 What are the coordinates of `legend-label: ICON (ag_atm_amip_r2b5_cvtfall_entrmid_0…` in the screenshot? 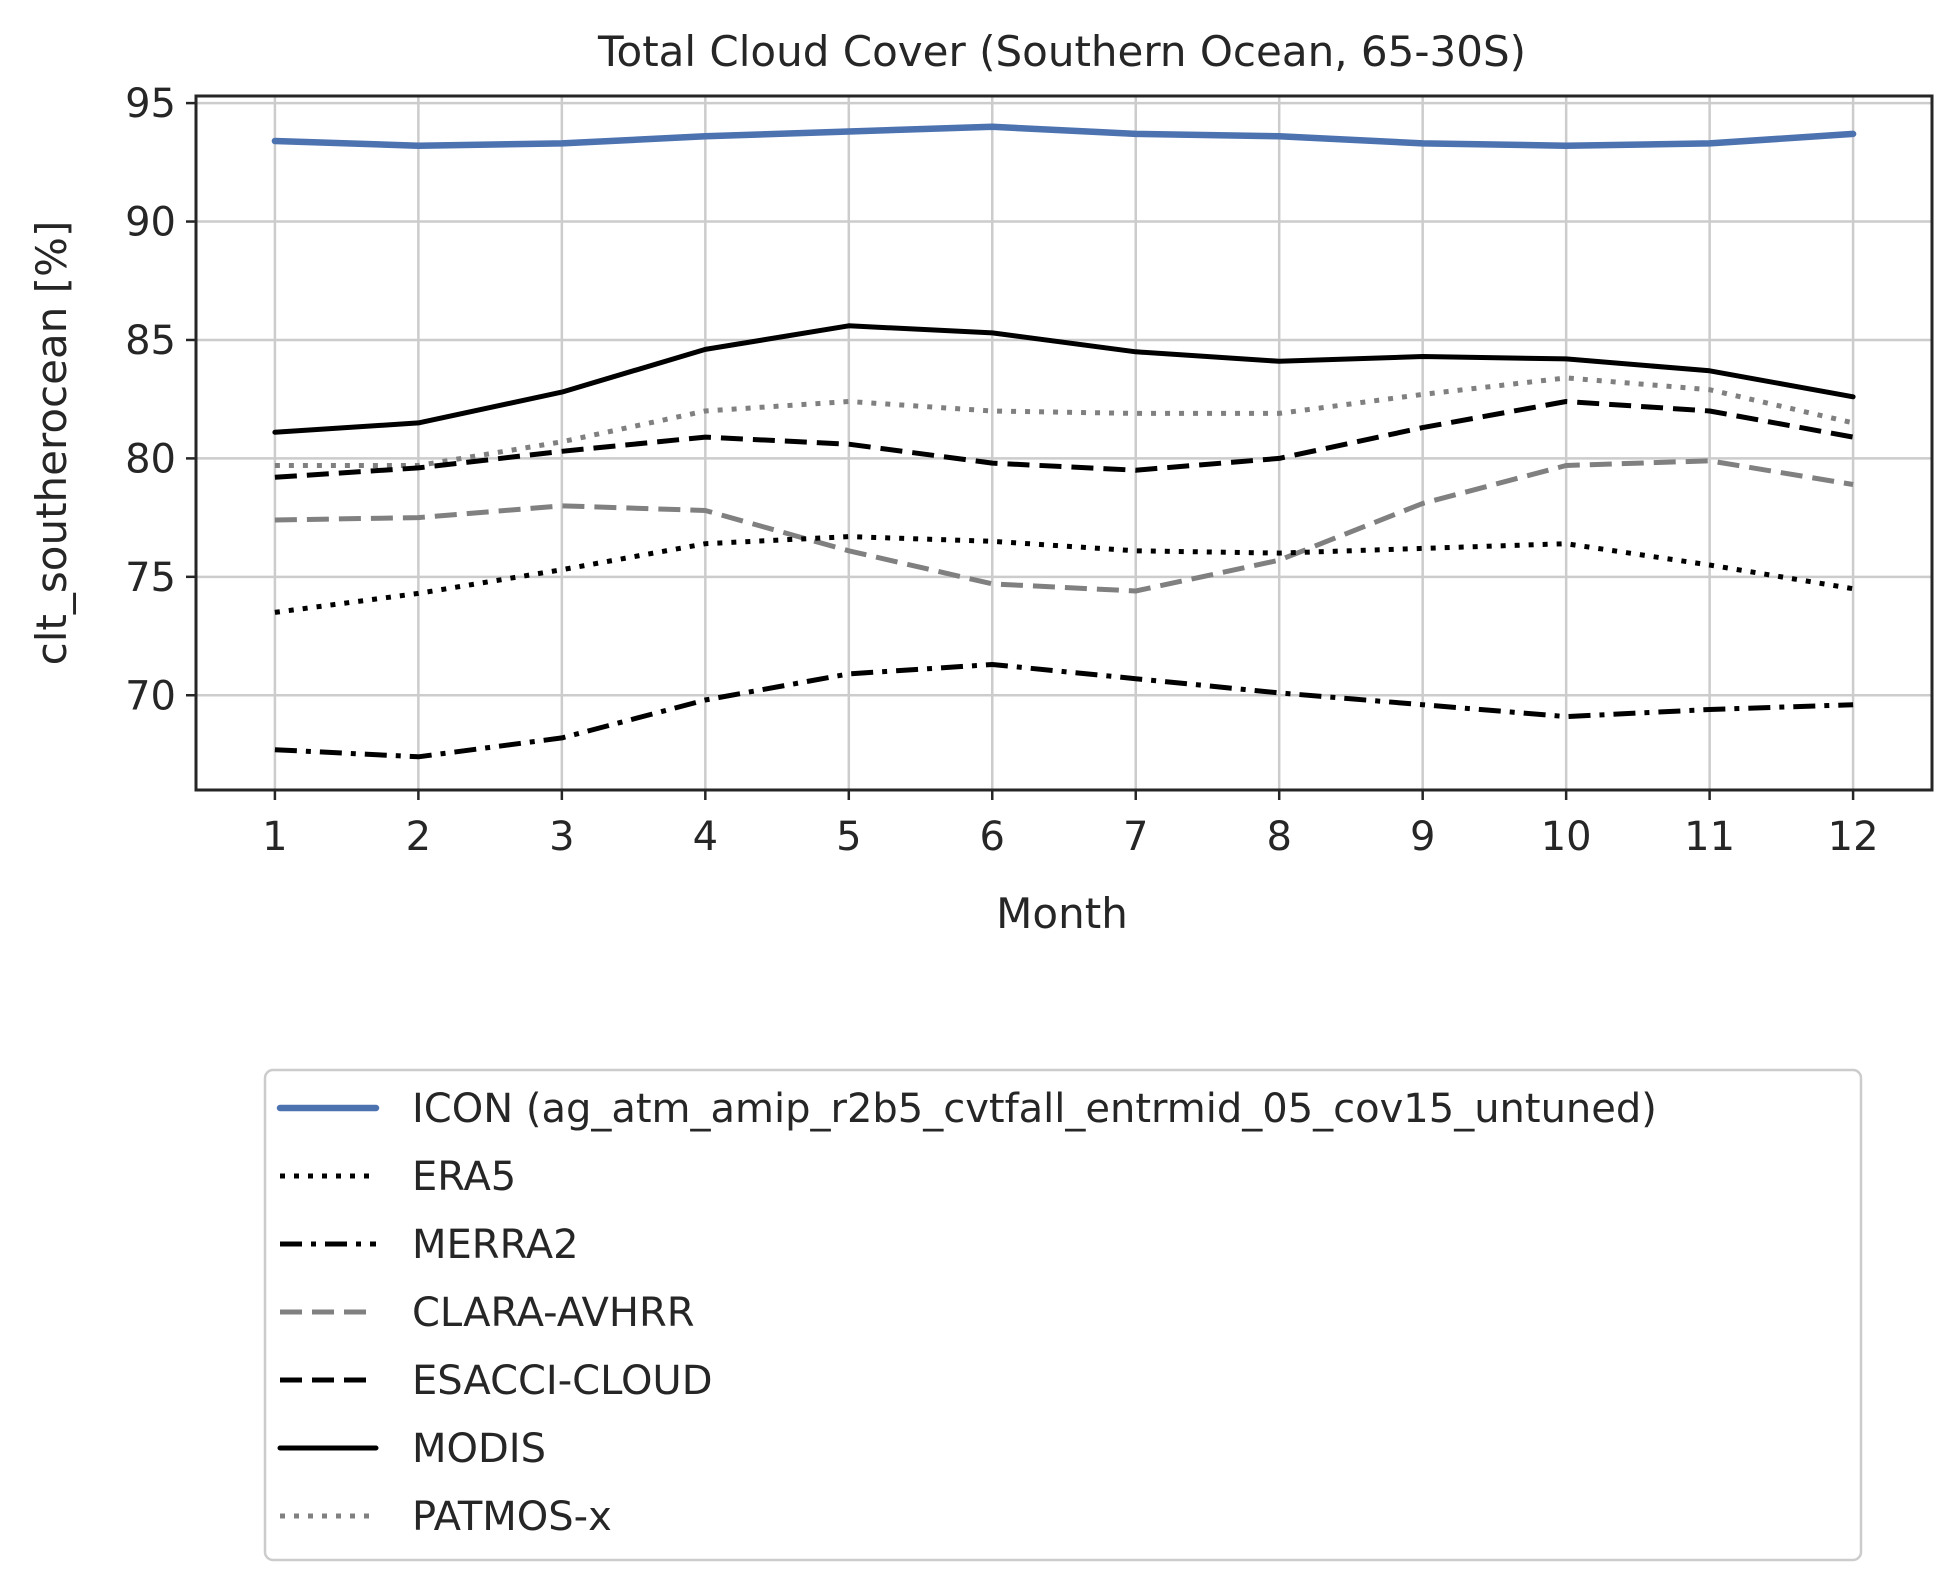 It's located at (1034, 1109).